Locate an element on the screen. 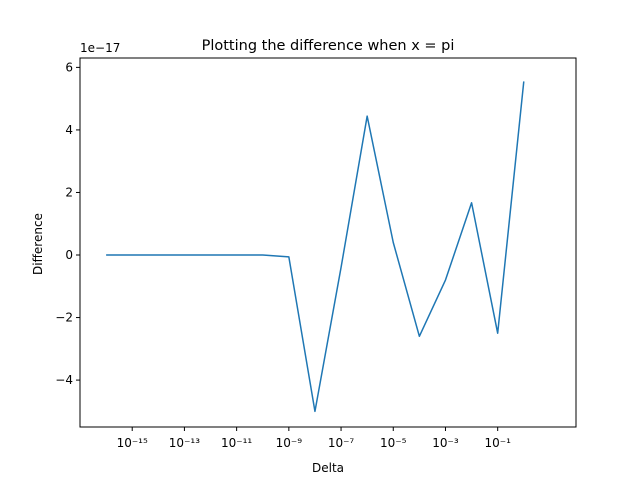  x-tick-label: 10⁻¹⁵ is located at coordinates (132, 443).